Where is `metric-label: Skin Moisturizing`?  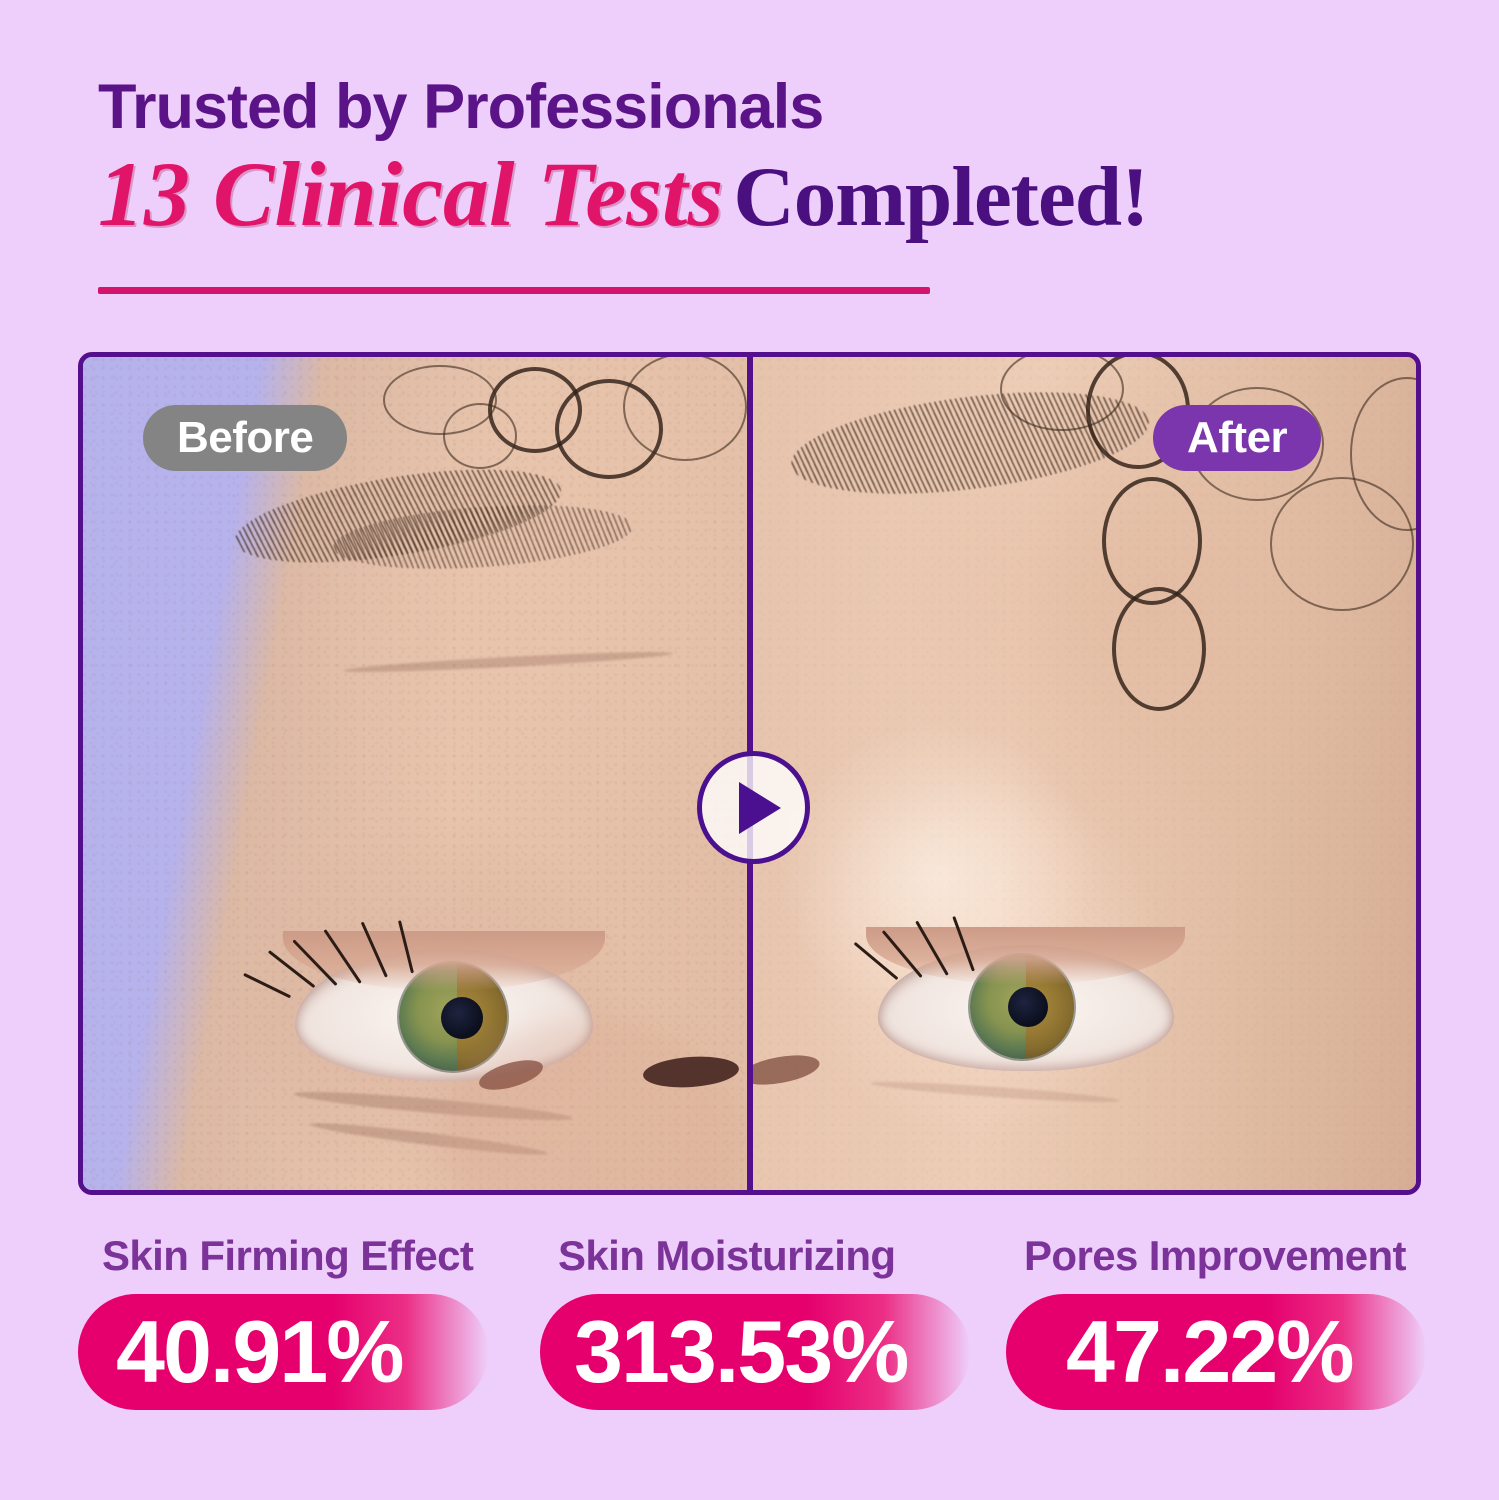 metric-label: Skin Moisturizing is located at coordinates (727, 1255).